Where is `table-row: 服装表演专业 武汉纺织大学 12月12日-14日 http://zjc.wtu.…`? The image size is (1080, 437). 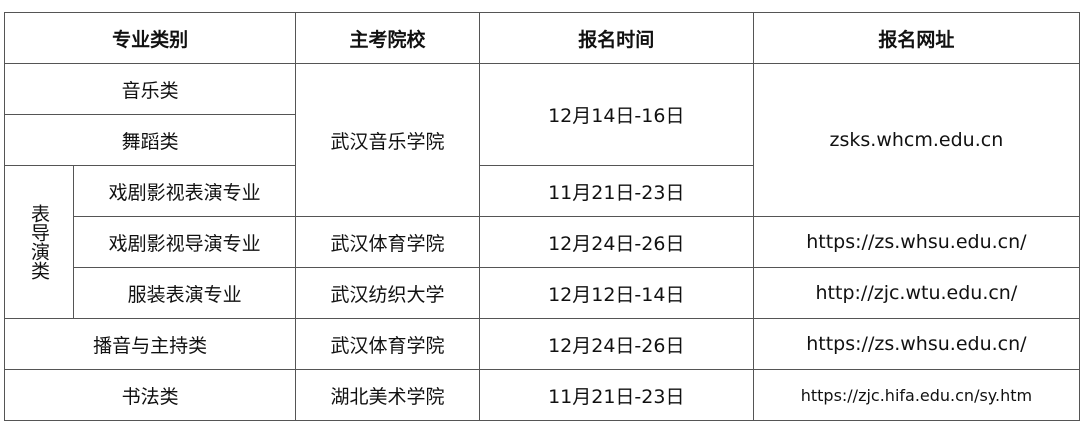
table-row: 服装表演专业 武汉纺织大学 12月12日-14日 http://zjc.wtu.… is located at coordinates (542, 293).